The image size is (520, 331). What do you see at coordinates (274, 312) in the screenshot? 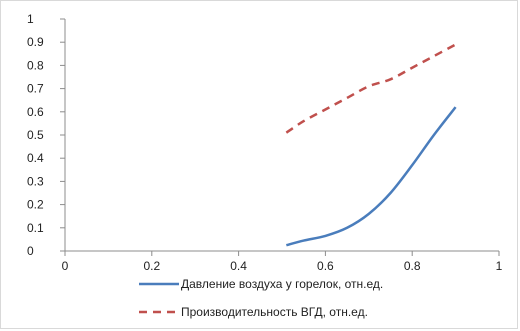
I see `legend-label-2: Производительность ВГД, отн.ед.` at bounding box center [274, 312].